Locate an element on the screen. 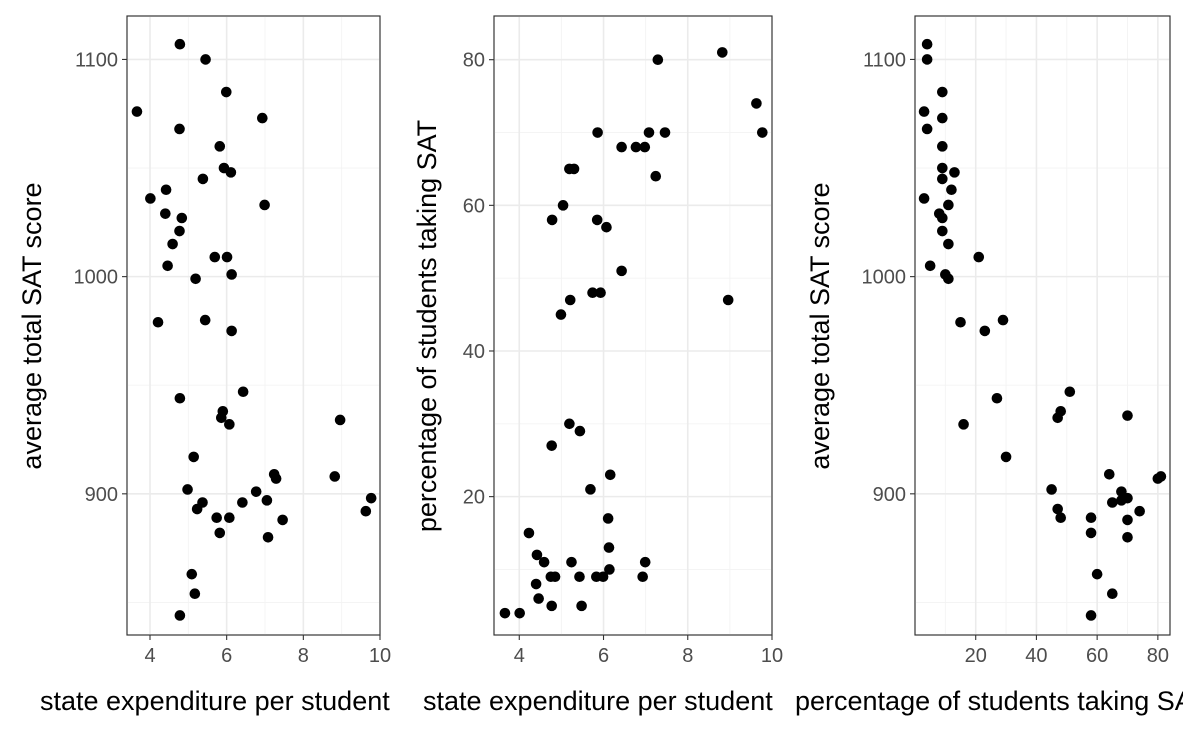  y-tick-label: 20 is located at coordinates (474, 498).